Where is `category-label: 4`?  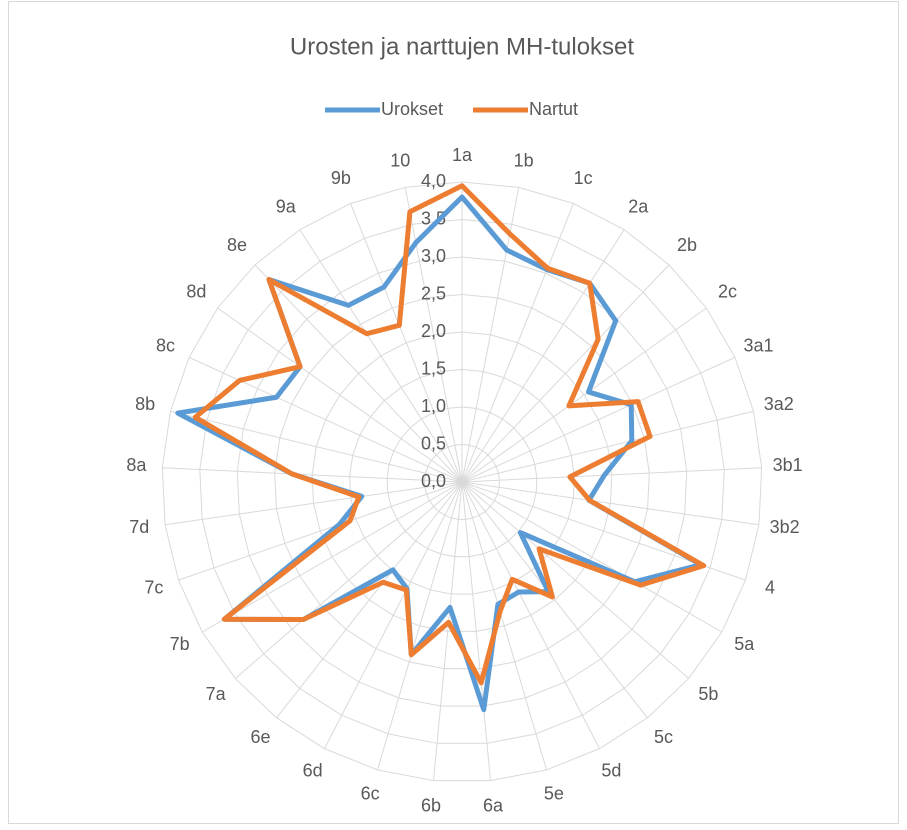
category-label: 4 is located at coordinates (770, 587).